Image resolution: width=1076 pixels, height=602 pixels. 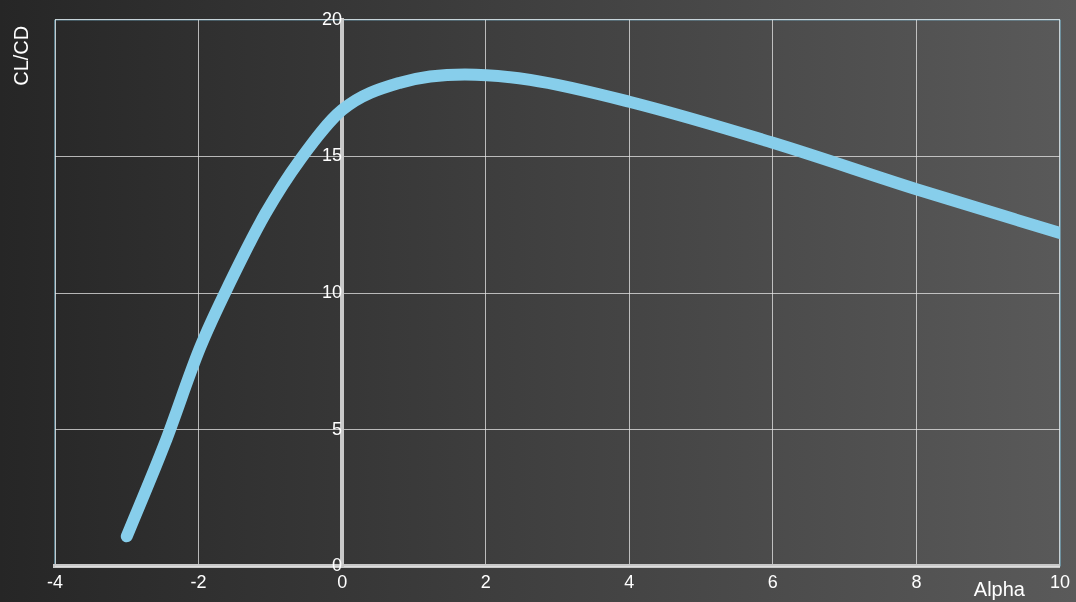 What do you see at coordinates (20, 55) in the screenshot?
I see `y-axis-title: CL/CD` at bounding box center [20, 55].